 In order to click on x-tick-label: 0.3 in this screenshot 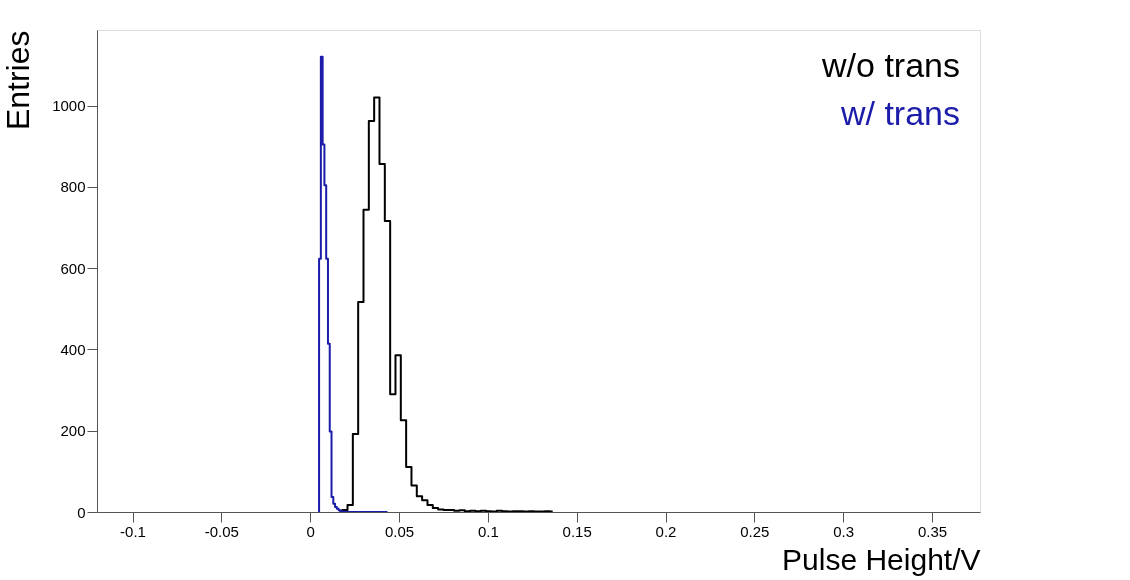, I will do `click(844, 531)`.